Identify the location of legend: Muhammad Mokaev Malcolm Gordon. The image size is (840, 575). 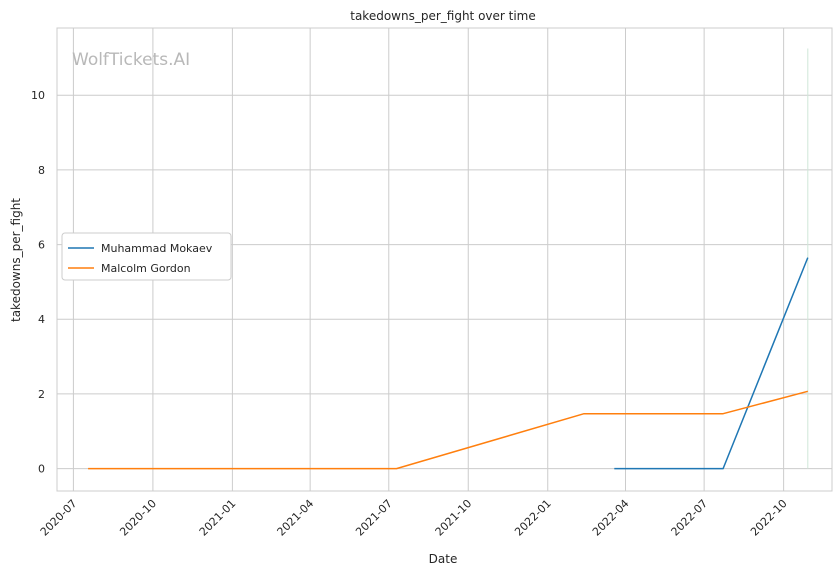
(146, 256).